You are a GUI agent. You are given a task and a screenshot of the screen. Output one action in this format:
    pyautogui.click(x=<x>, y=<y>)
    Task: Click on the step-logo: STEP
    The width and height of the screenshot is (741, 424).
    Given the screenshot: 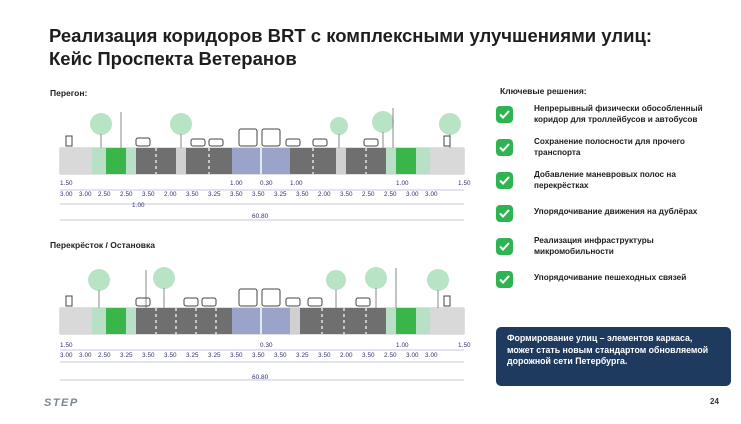 What is the action you would take?
    pyautogui.click(x=61, y=403)
    